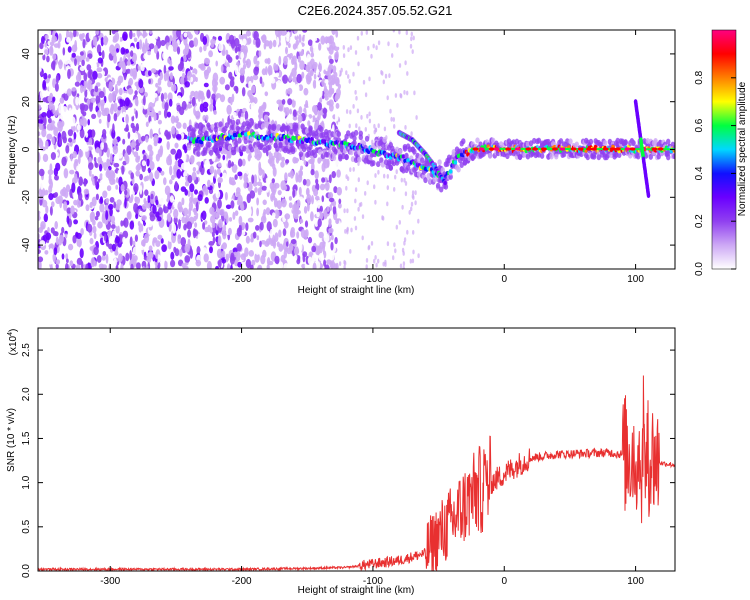 This screenshot has height=600, width=750. I want to click on spectrogram-y-label: Frequency (Hz), so click(12, 150).